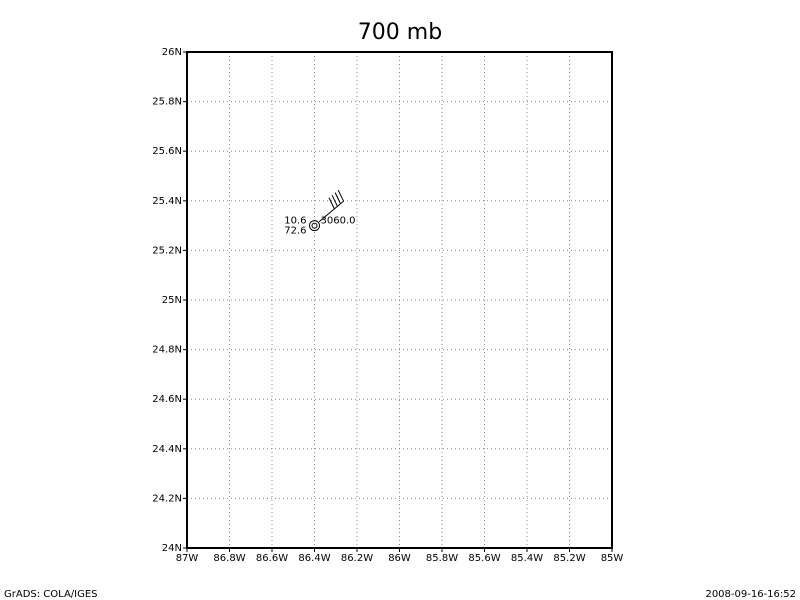 This screenshot has height=600, width=800. What do you see at coordinates (338, 221) in the screenshot?
I see `station-value: 3060.0` at bounding box center [338, 221].